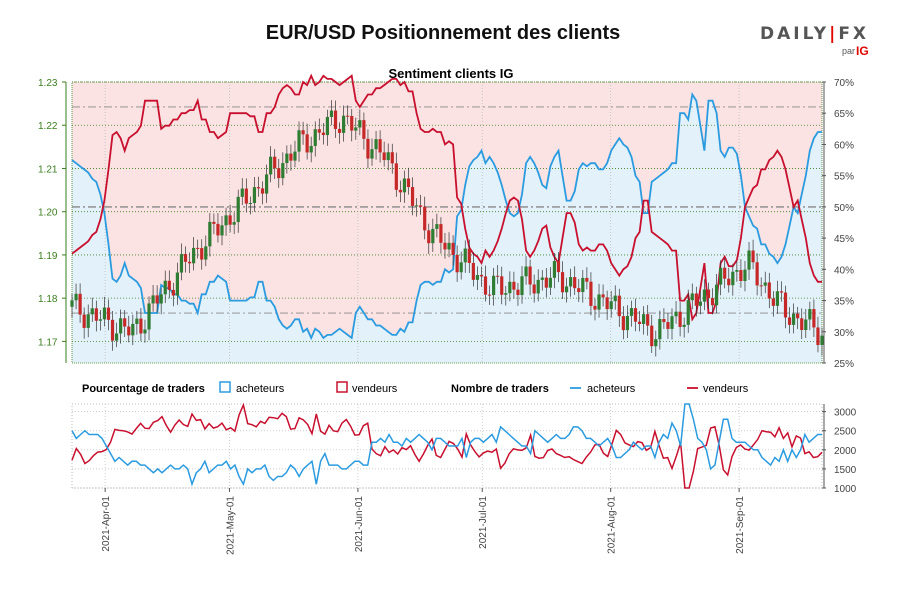 The height and width of the screenshot is (600, 900). I want to click on bottom-axis-label: 2500, so click(845, 432).